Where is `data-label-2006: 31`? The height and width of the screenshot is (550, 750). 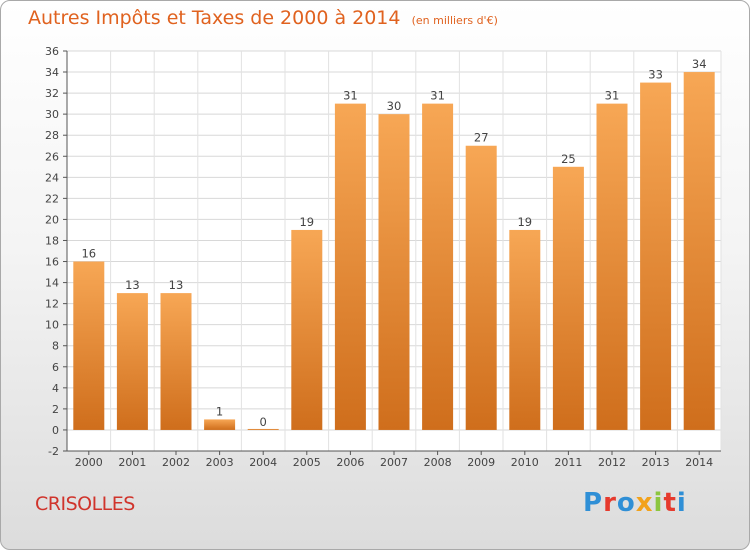 data-label-2006: 31 is located at coordinates (350, 96).